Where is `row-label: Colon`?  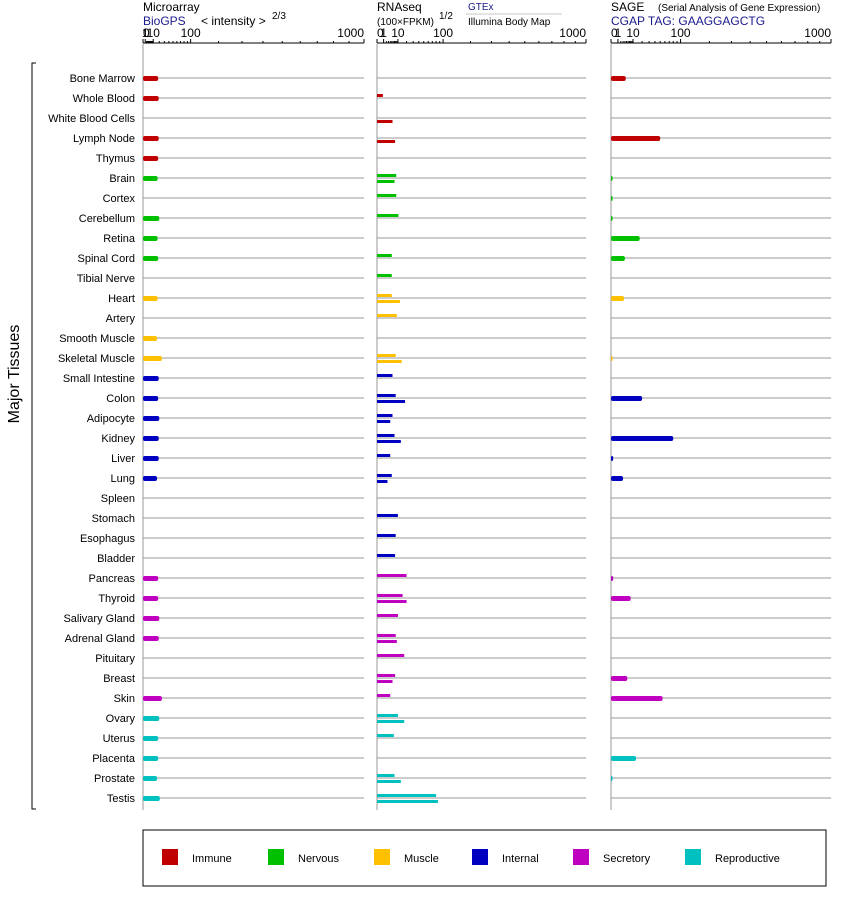 row-label: Colon is located at coordinates (120, 399).